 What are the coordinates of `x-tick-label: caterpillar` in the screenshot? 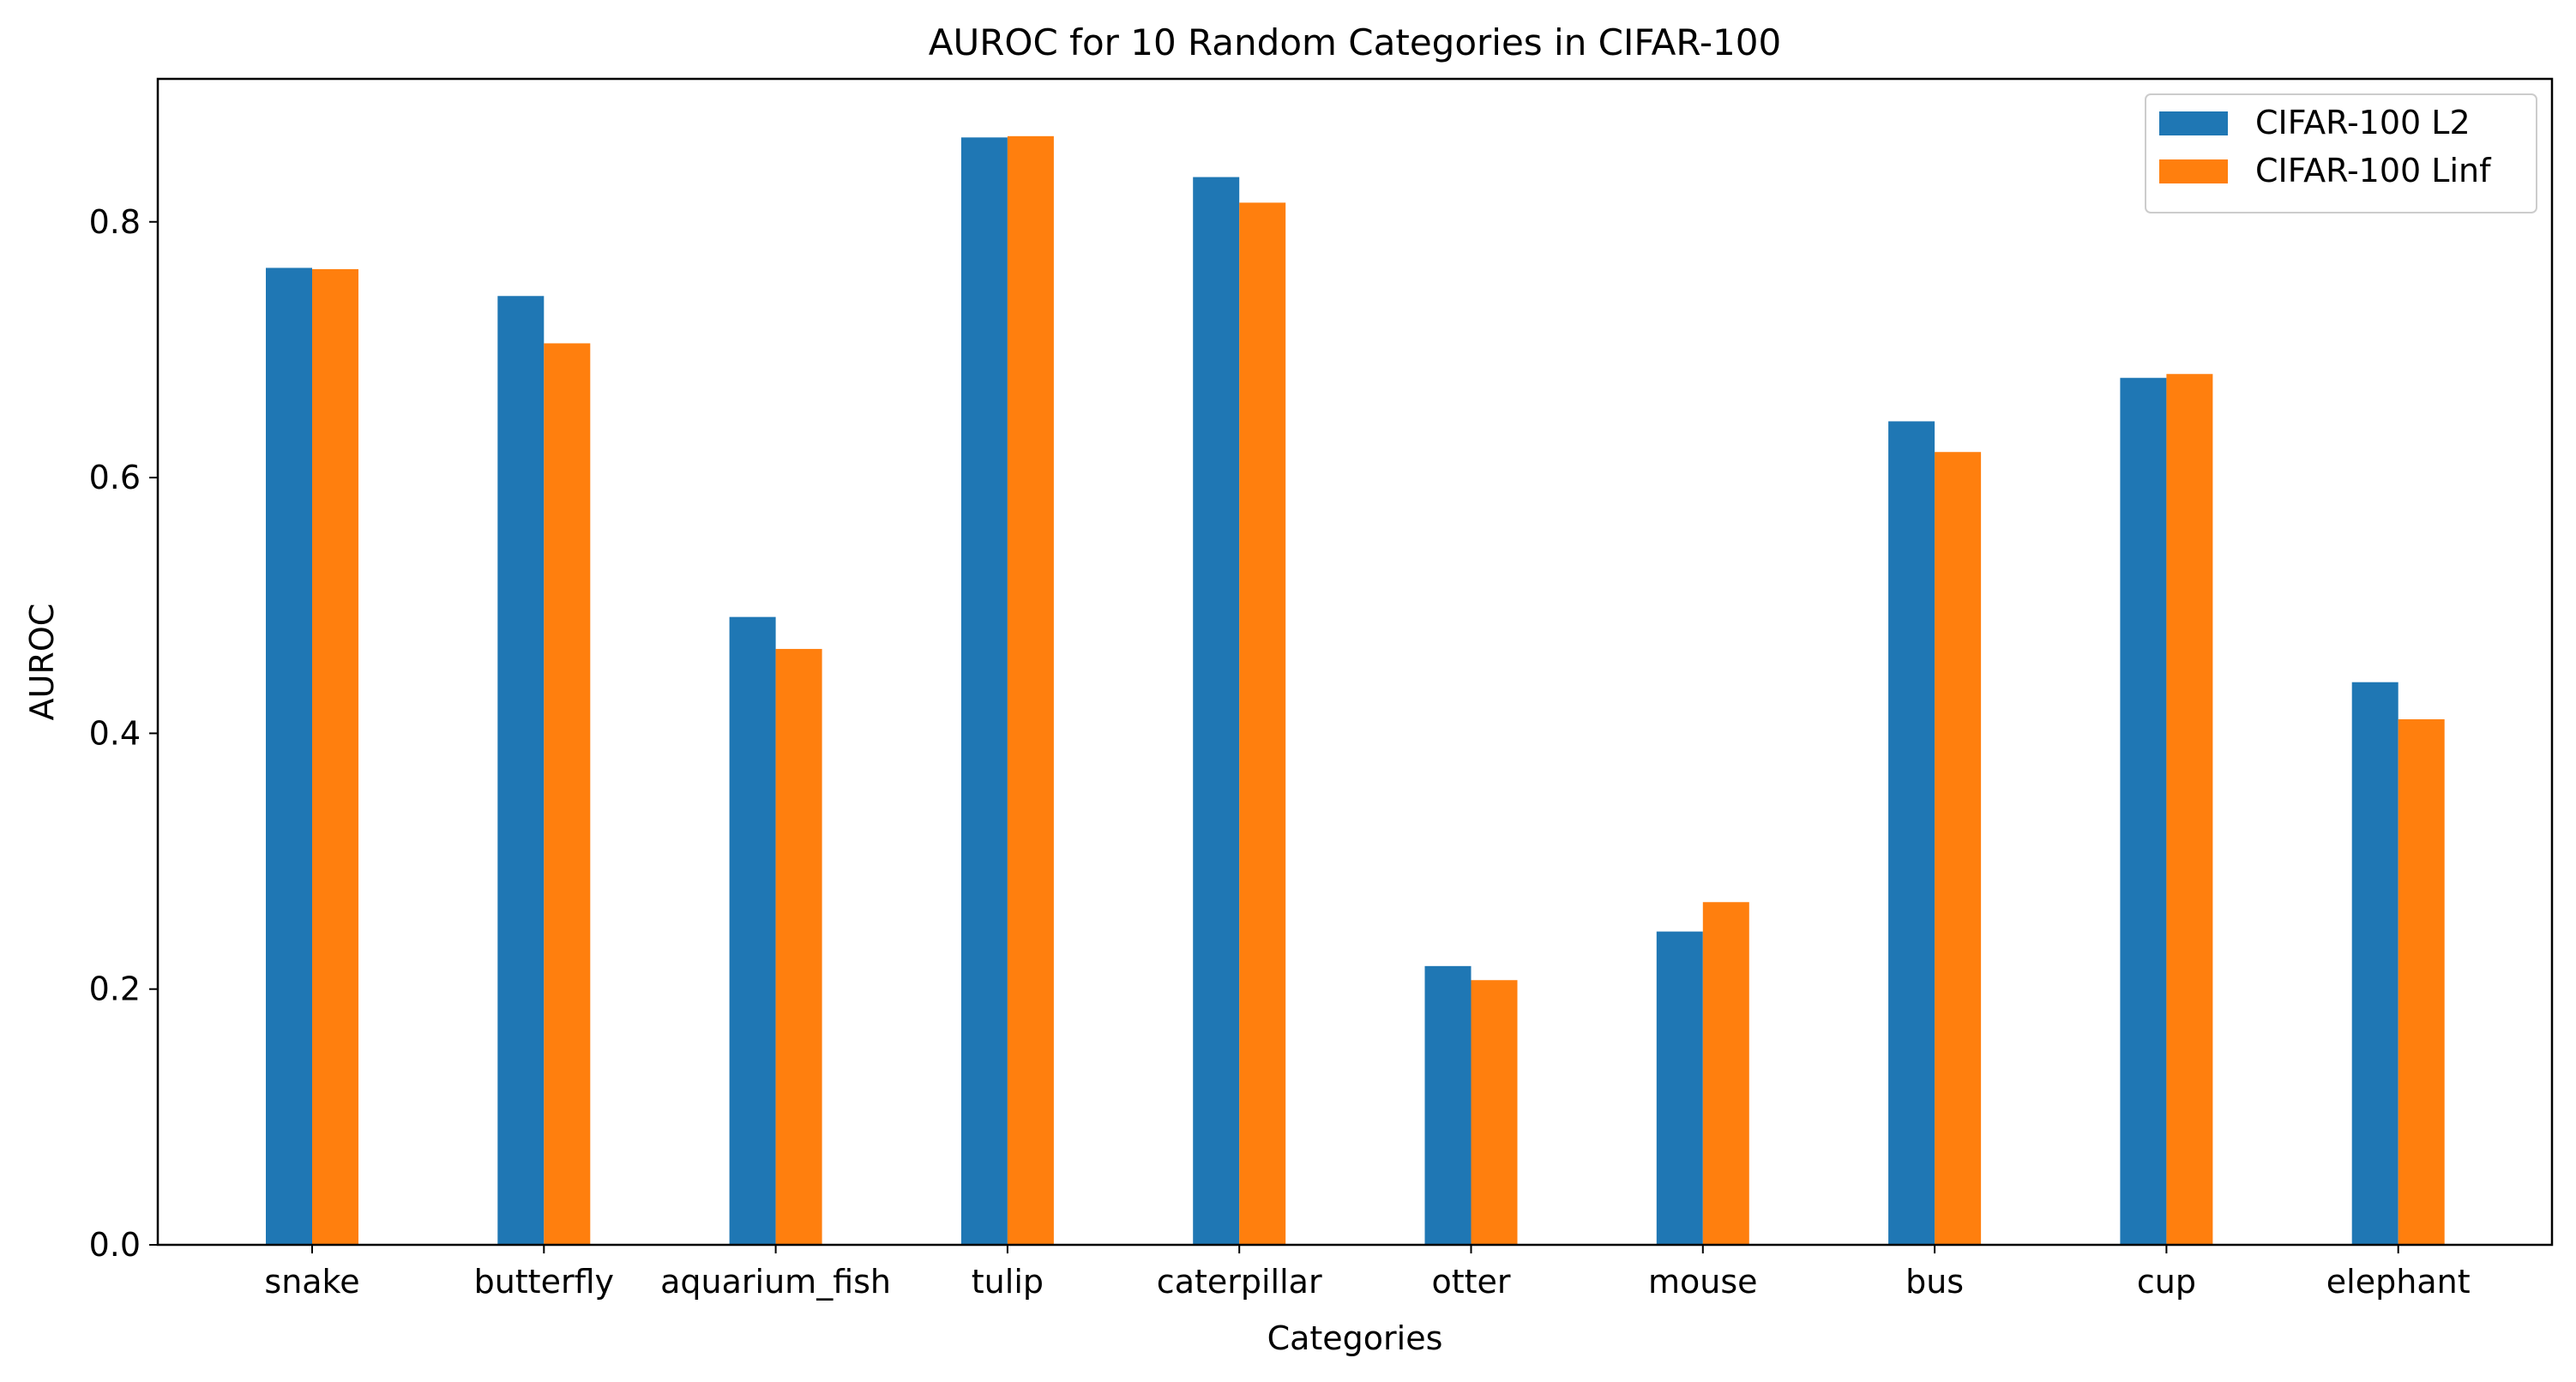 It's located at (1239, 1282).